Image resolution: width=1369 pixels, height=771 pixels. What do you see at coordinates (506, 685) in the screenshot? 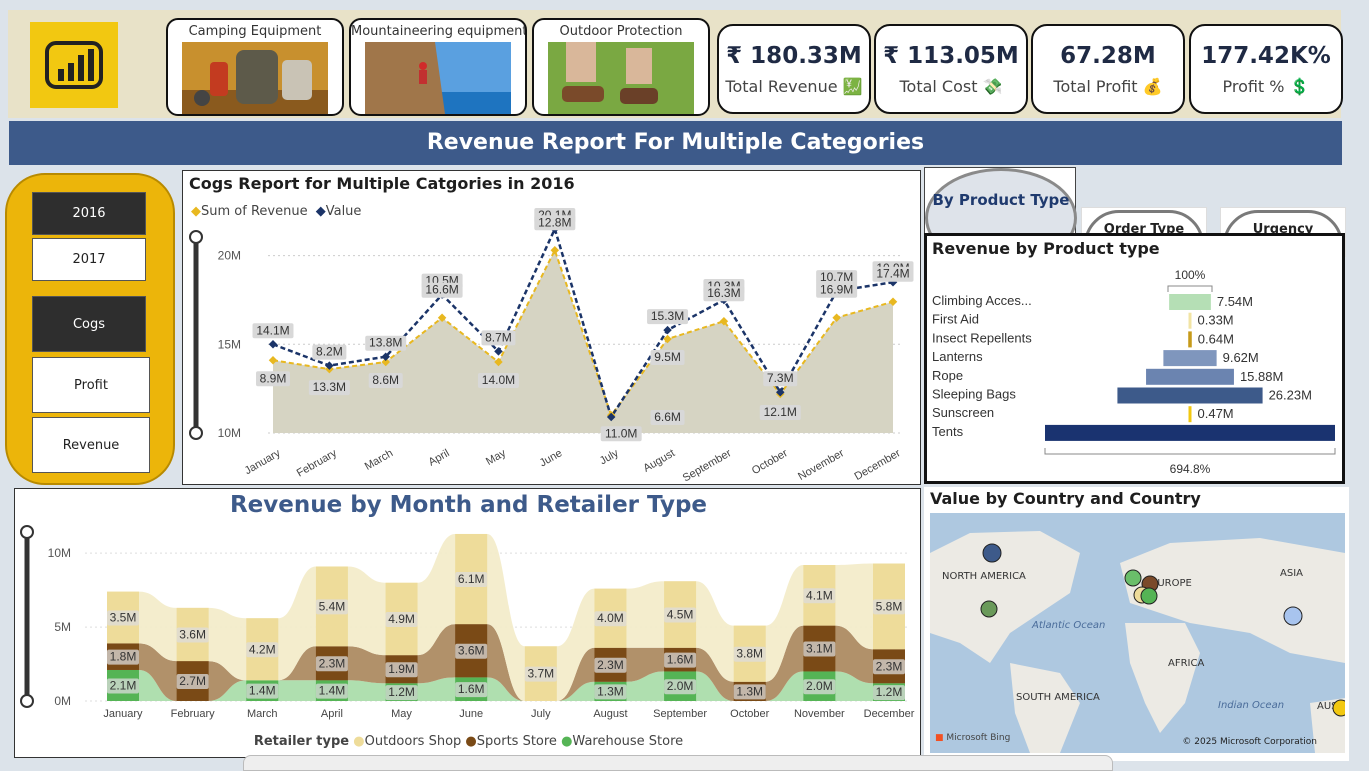
I see `ribbon-warehouse-store` at bounding box center [506, 685].